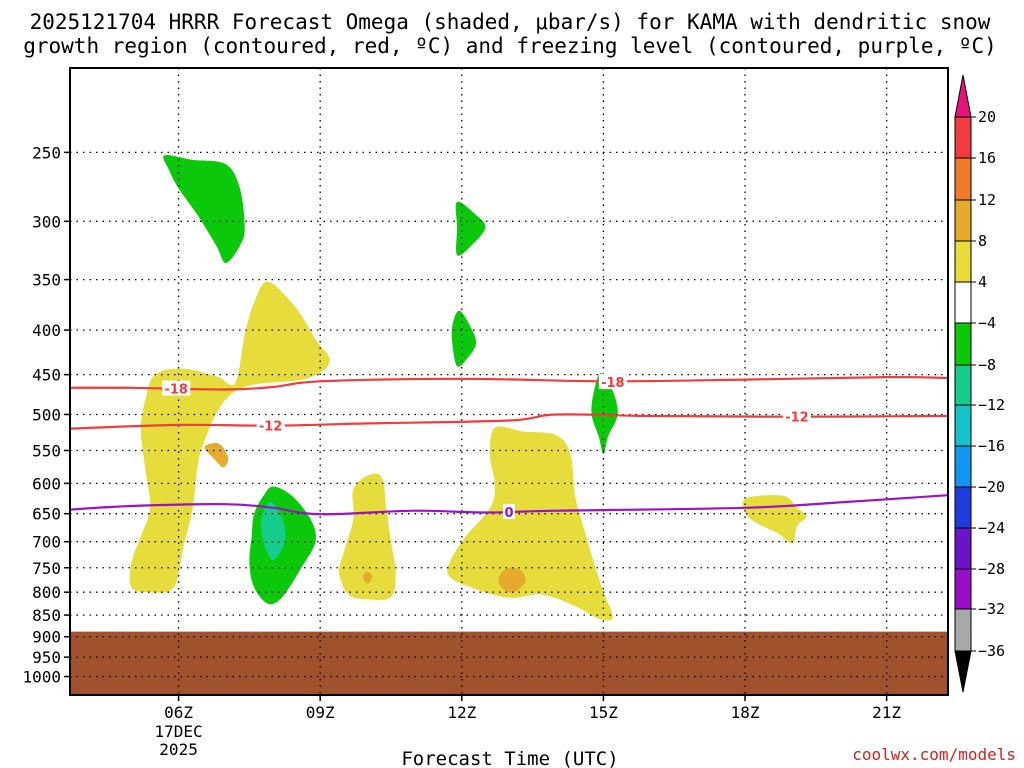 The image size is (1024, 768). What do you see at coordinates (509, 663) in the screenshot?
I see `below-ground-terrain` at bounding box center [509, 663].